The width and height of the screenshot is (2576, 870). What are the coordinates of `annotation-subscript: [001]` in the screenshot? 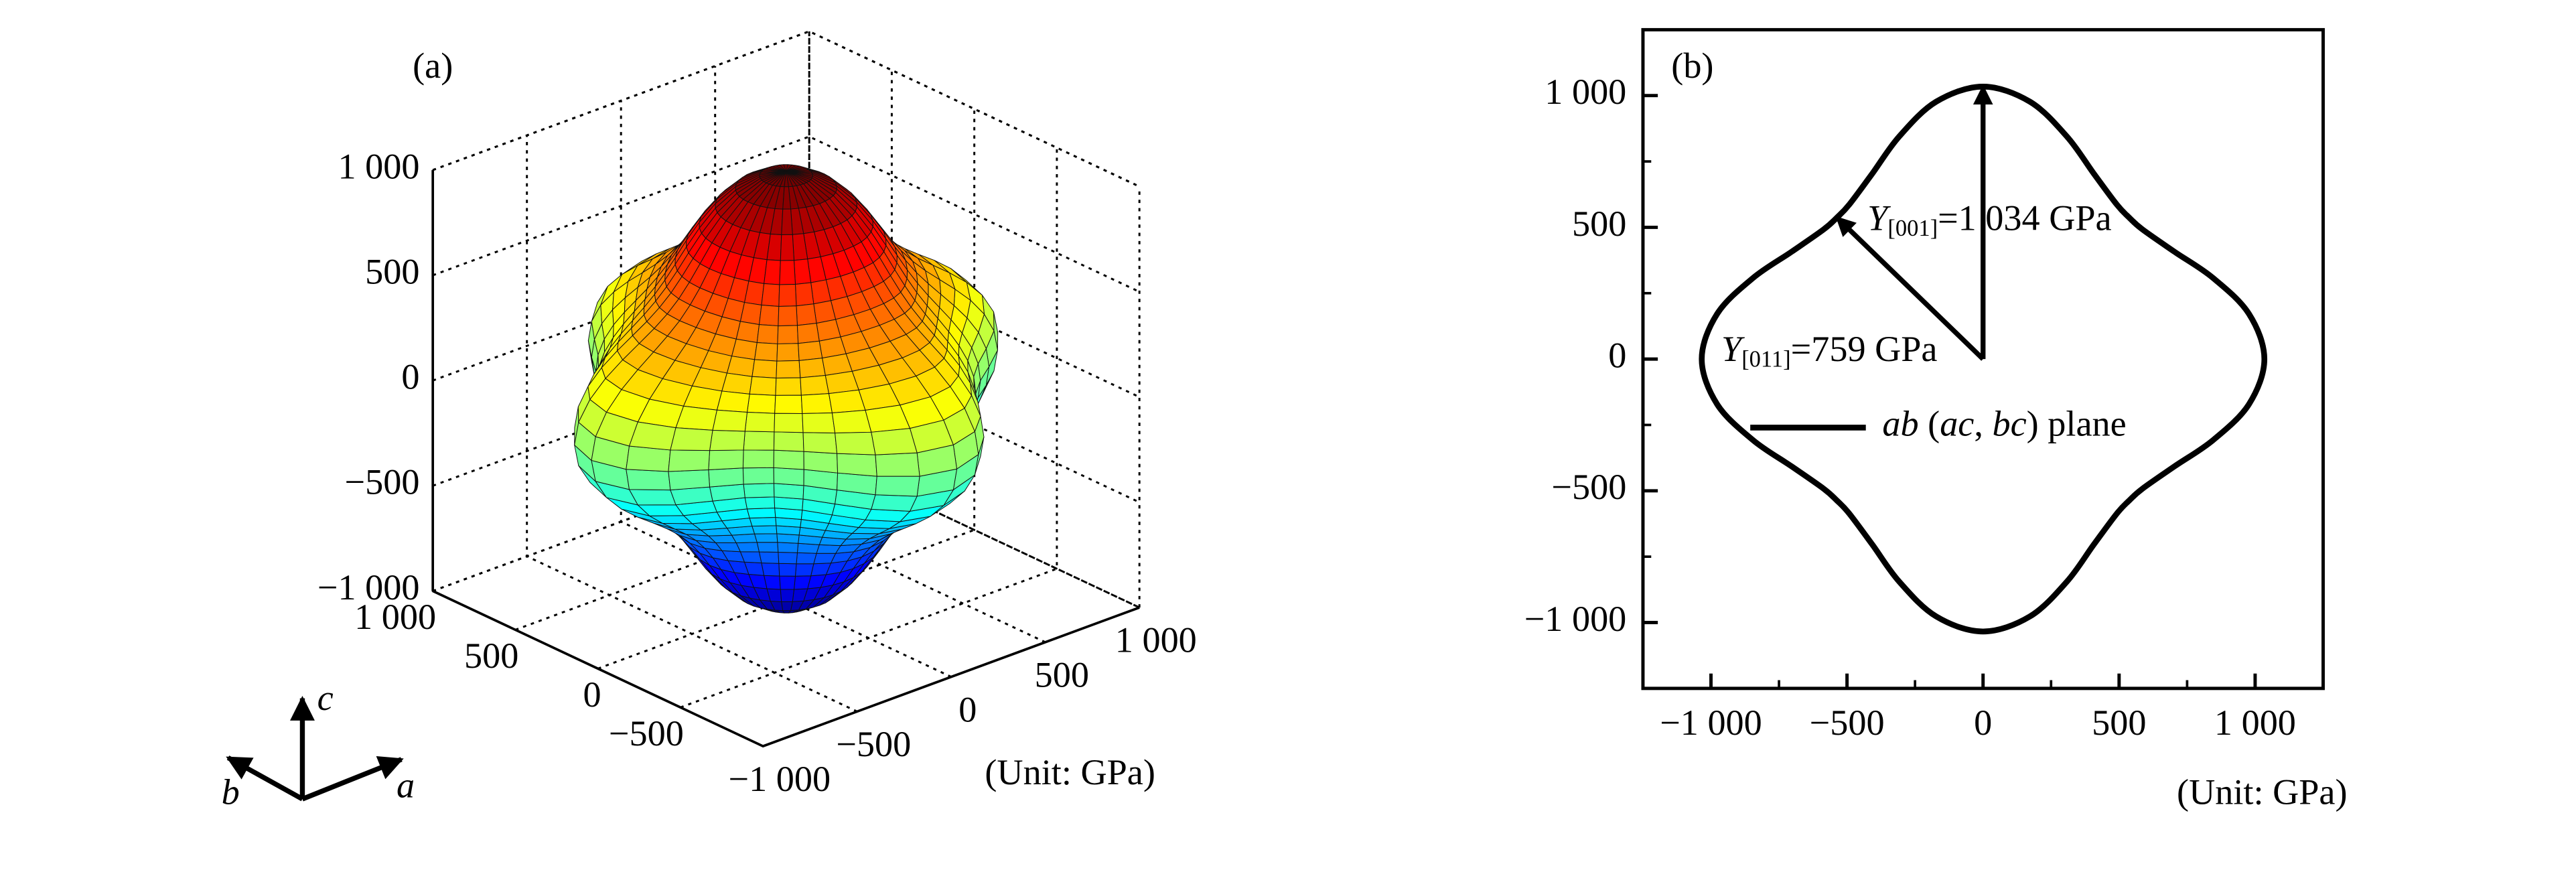 It's located at (1912, 228).